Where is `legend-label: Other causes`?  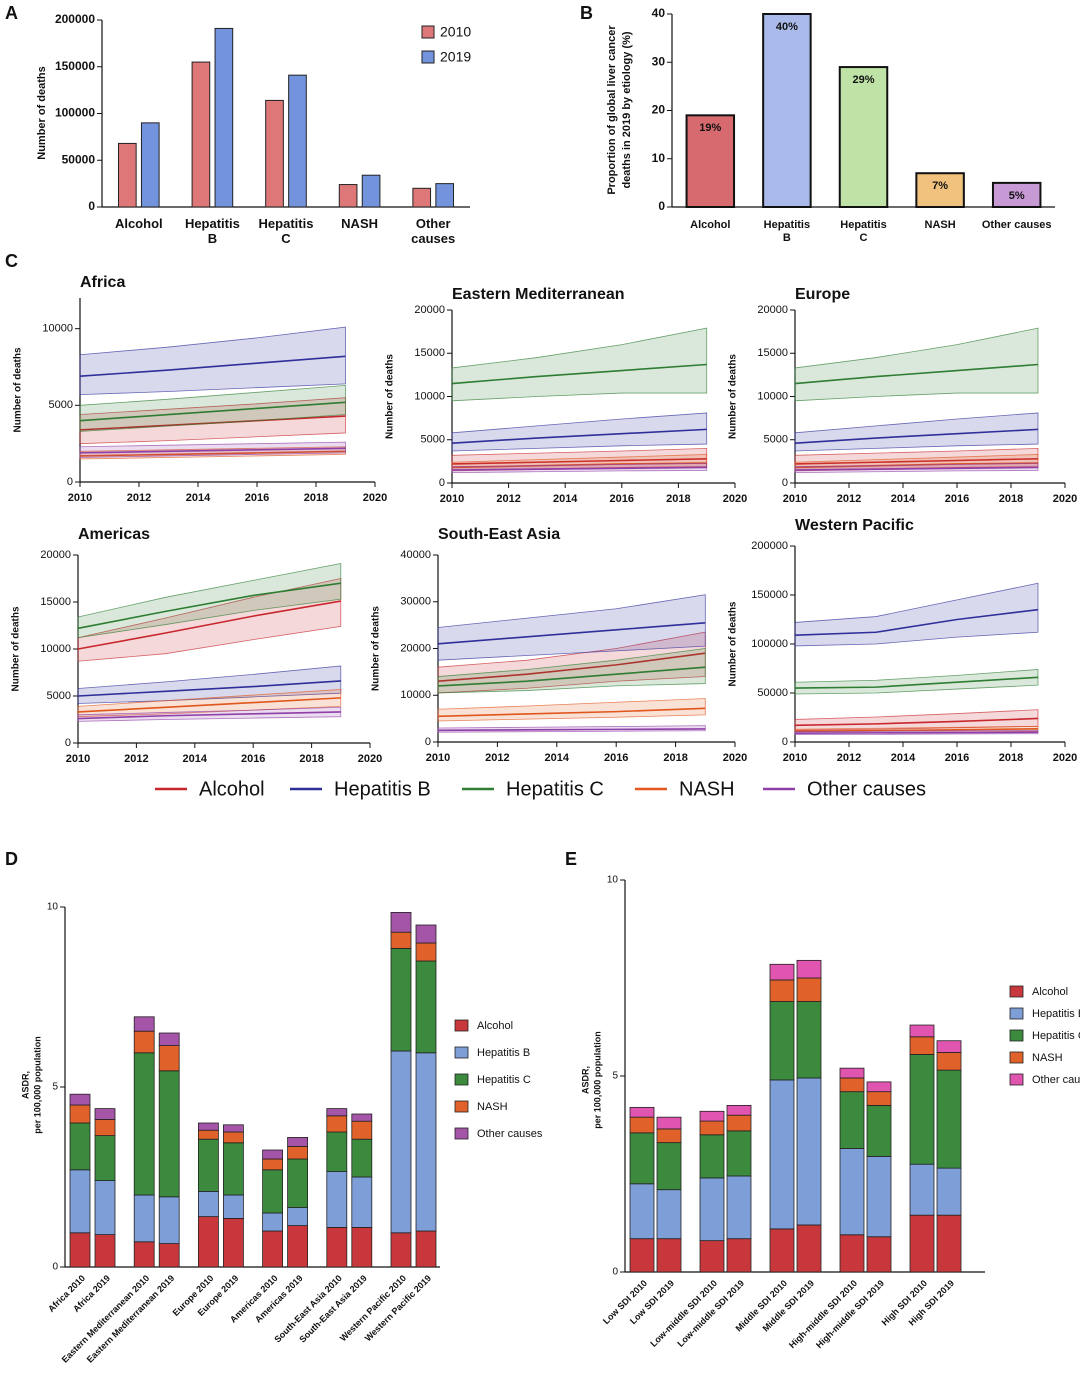 legend-label: Other causes is located at coordinates (866, 789).